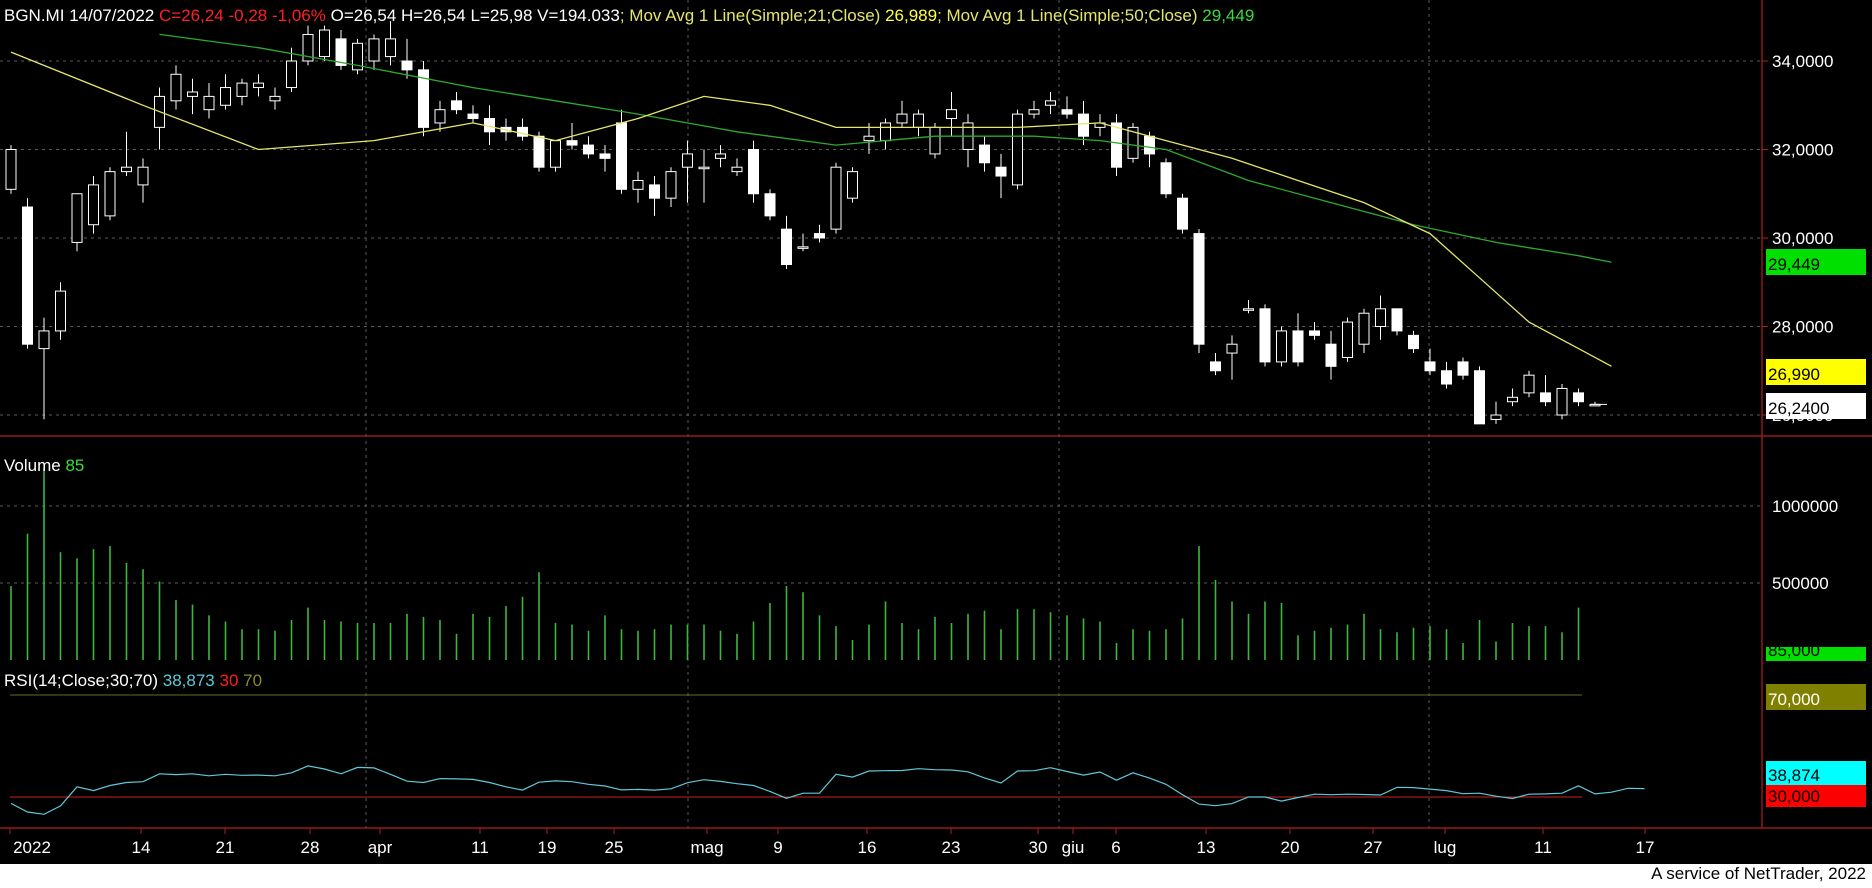 The image size is (1872, 888). I want to click on ohlv-values: O=26,54 H=26,54 L=25,98 V=194.033, so click(475, 15).